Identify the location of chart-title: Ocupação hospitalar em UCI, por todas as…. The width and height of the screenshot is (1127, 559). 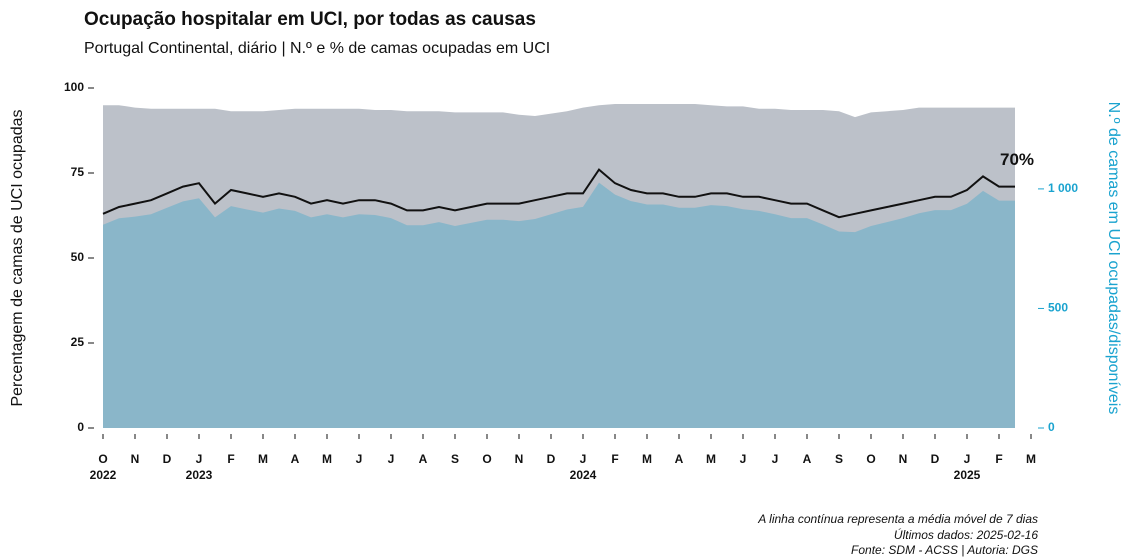
(310, 19).